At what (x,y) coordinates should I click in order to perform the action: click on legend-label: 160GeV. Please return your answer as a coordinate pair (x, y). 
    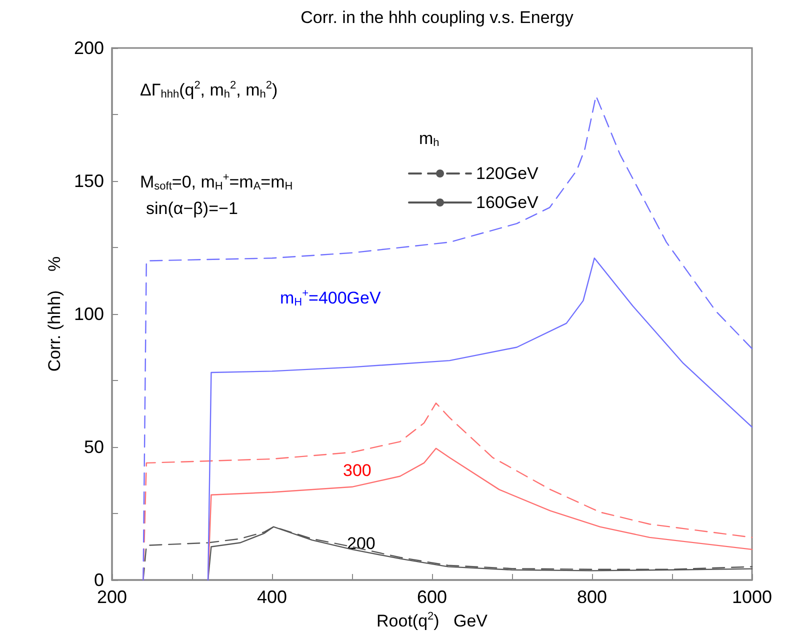
    Looking at the image, I should click on (508, 202).